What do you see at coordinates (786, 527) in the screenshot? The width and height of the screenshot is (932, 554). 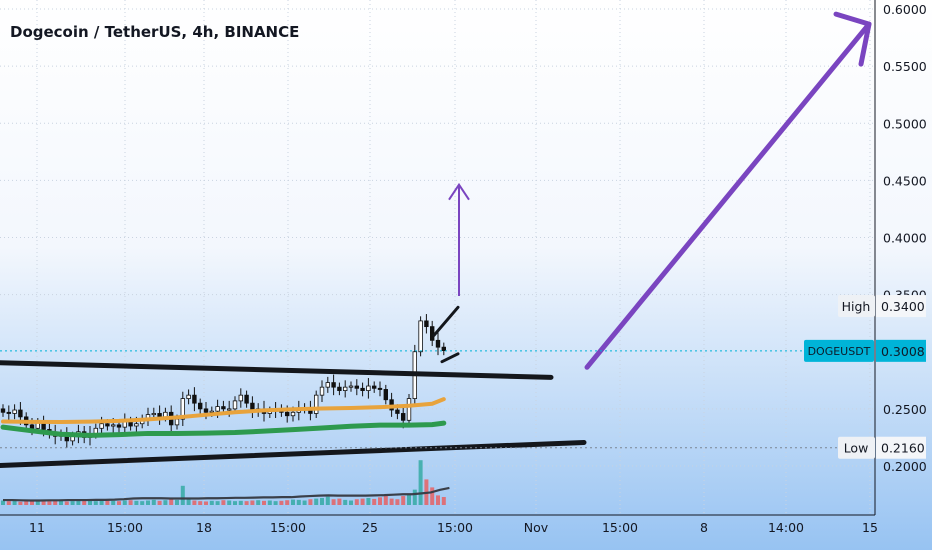 I see `x-tick-label: 14:00` at bounding box center [786, 527].